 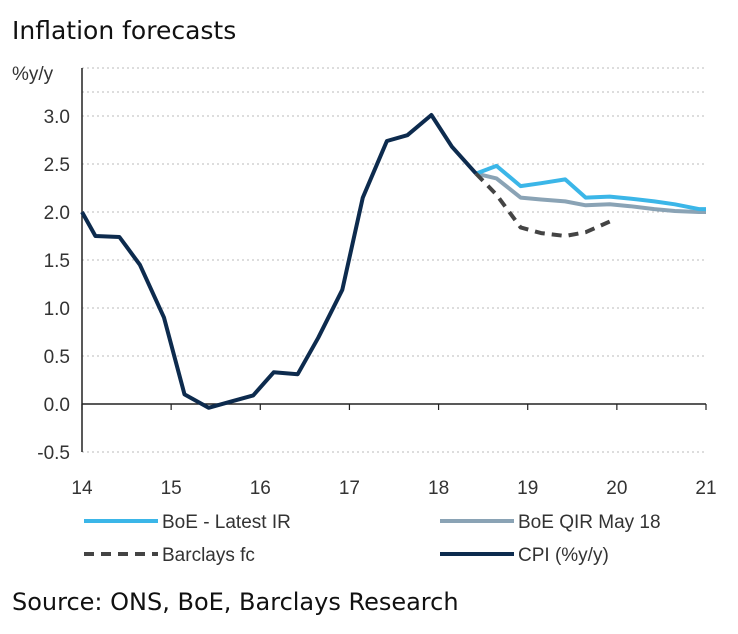 What do you see at coordinates (208, 555) in the screenshot?
I see `legend-label: Barclays fc` at bounding box center [208, 555].